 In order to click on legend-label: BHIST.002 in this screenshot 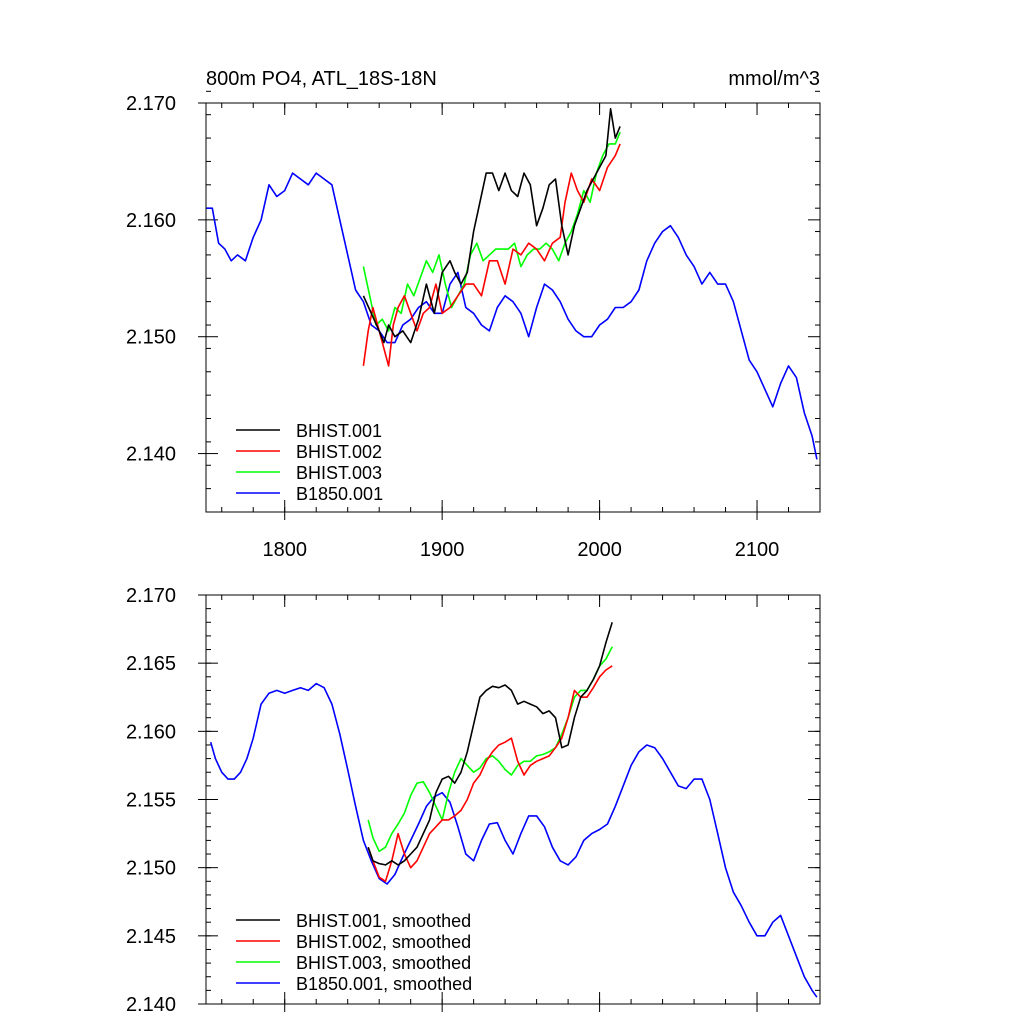, I will do `click(339, 452)`.